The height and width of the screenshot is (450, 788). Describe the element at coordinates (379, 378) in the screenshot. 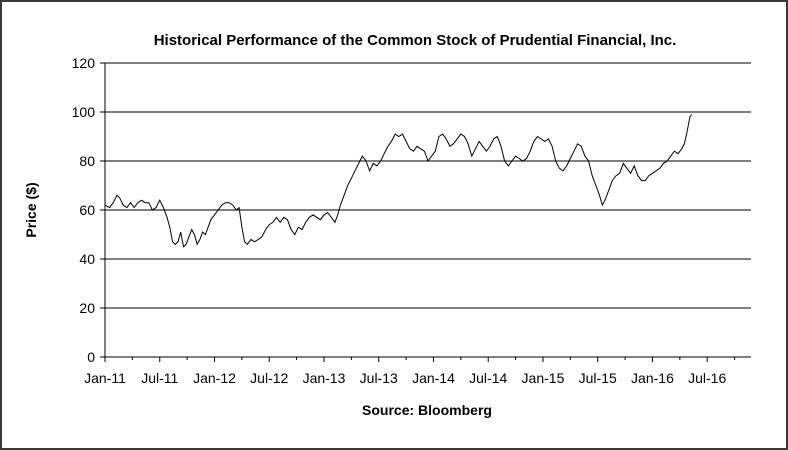

I see `x-tick-label: Jul-13` at that location.